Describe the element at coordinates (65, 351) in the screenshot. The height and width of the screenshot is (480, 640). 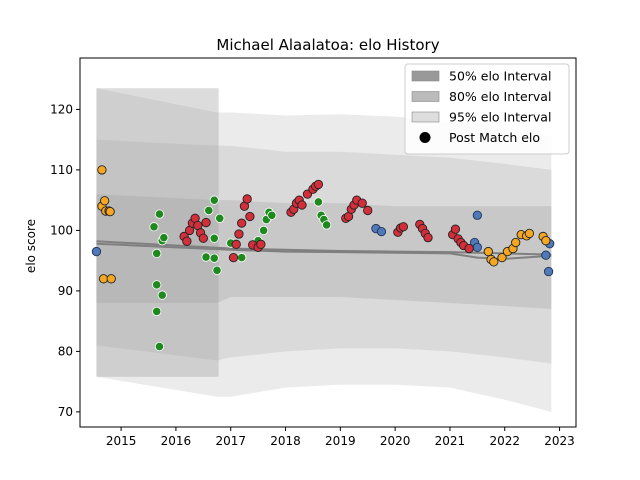
I see `y-tick-label-1: 80` at that location.